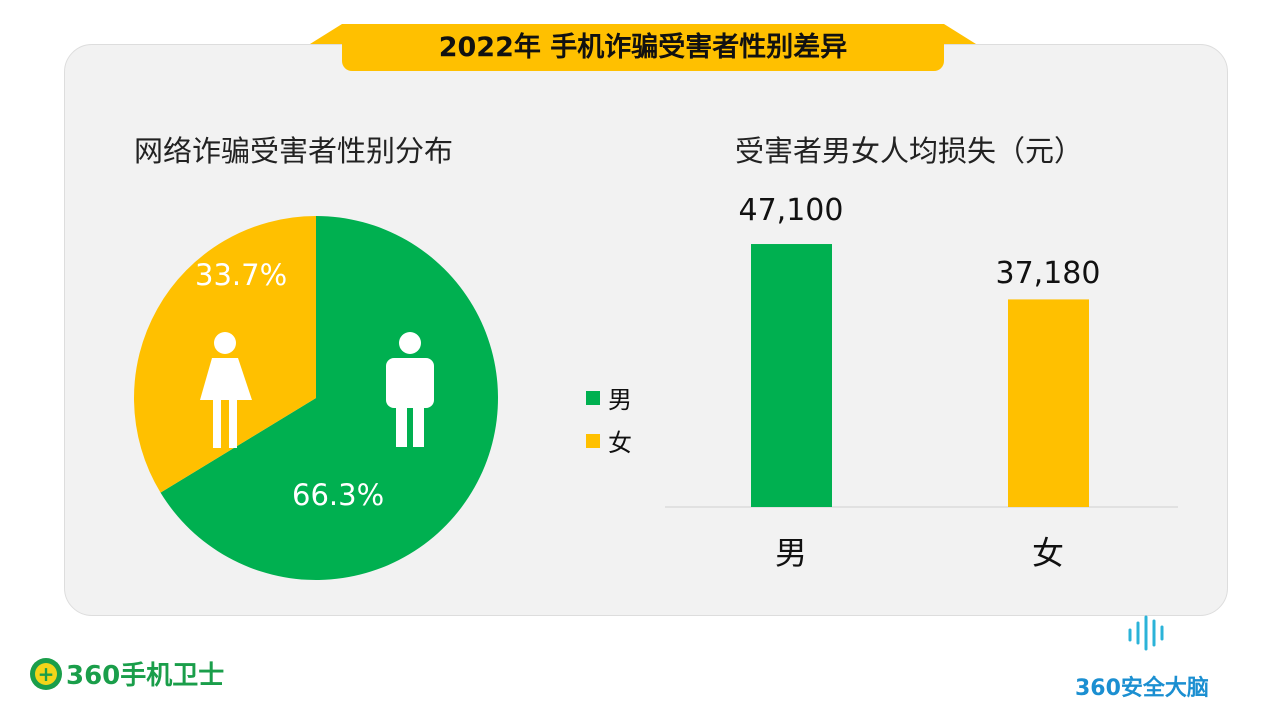 The height and width of the screenshot is (720, 1280). Describe the element at coordinates (791, 210) in the screenshot. I see `bar-value-label-male: 47,100` at that location.